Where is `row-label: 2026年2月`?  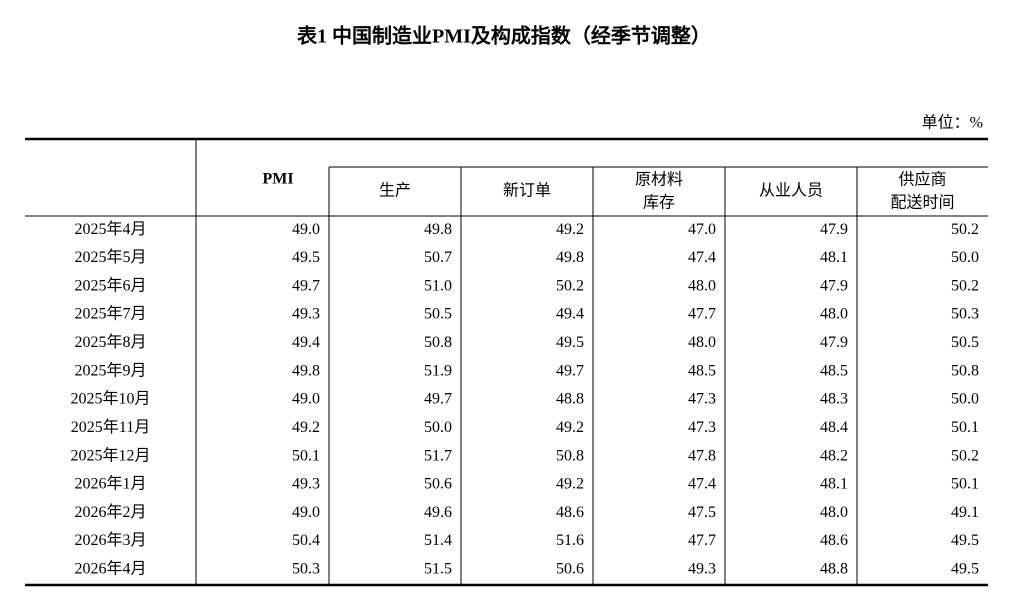 row-label: 2026年2月 is located at coordinates (110, 512).